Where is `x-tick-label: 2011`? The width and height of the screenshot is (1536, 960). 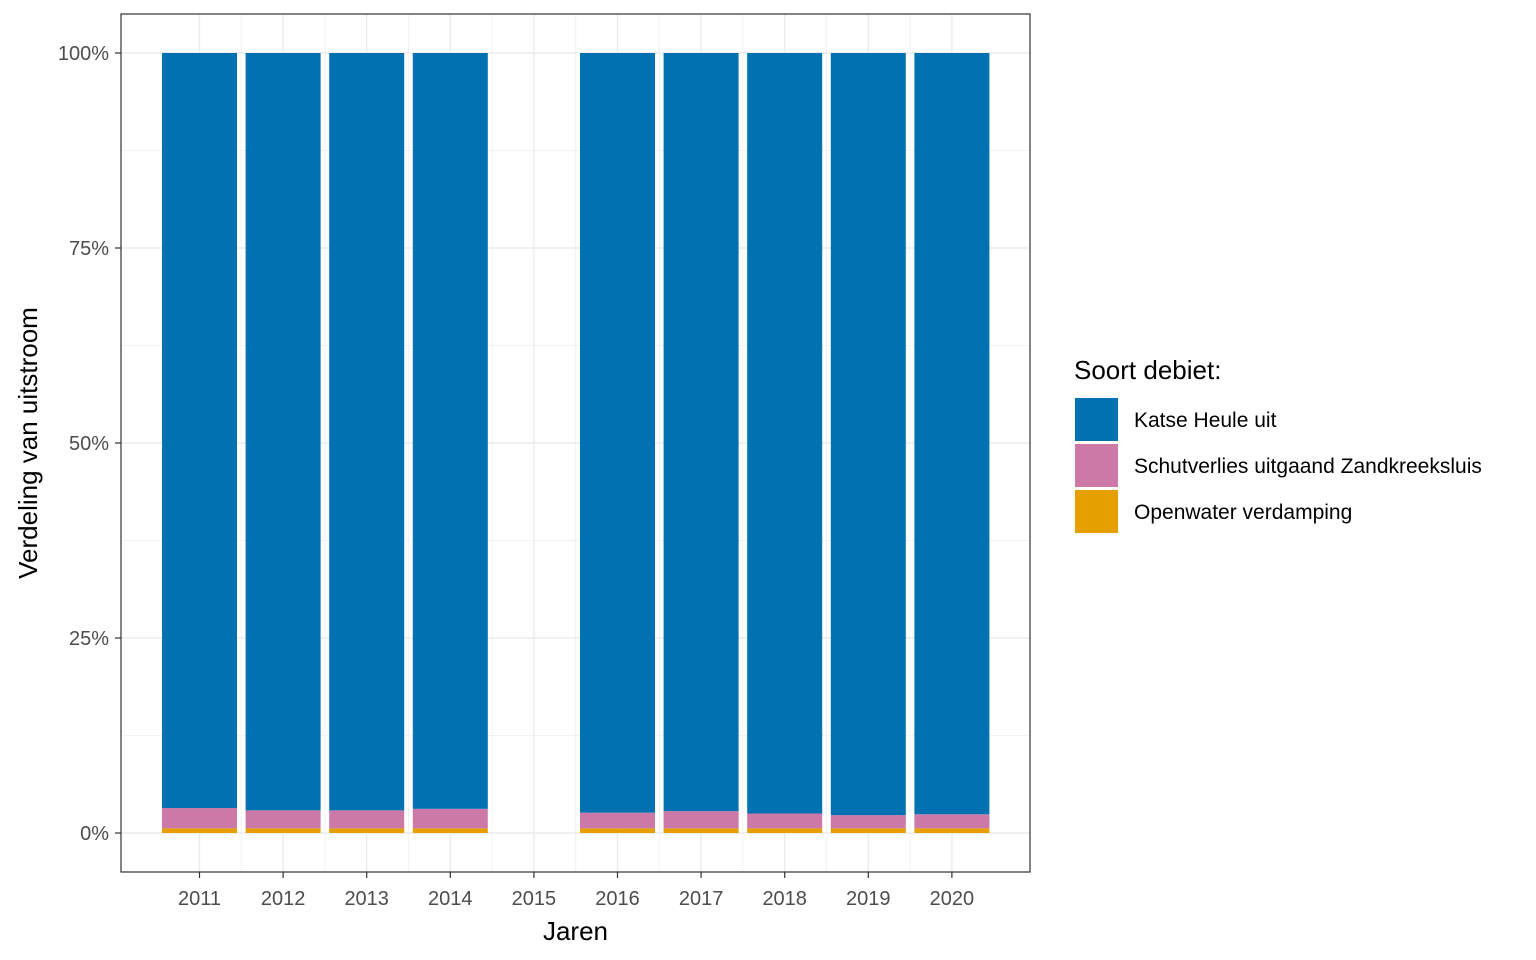
x-tick-label: 2011 is located at coordinates (199, 899).